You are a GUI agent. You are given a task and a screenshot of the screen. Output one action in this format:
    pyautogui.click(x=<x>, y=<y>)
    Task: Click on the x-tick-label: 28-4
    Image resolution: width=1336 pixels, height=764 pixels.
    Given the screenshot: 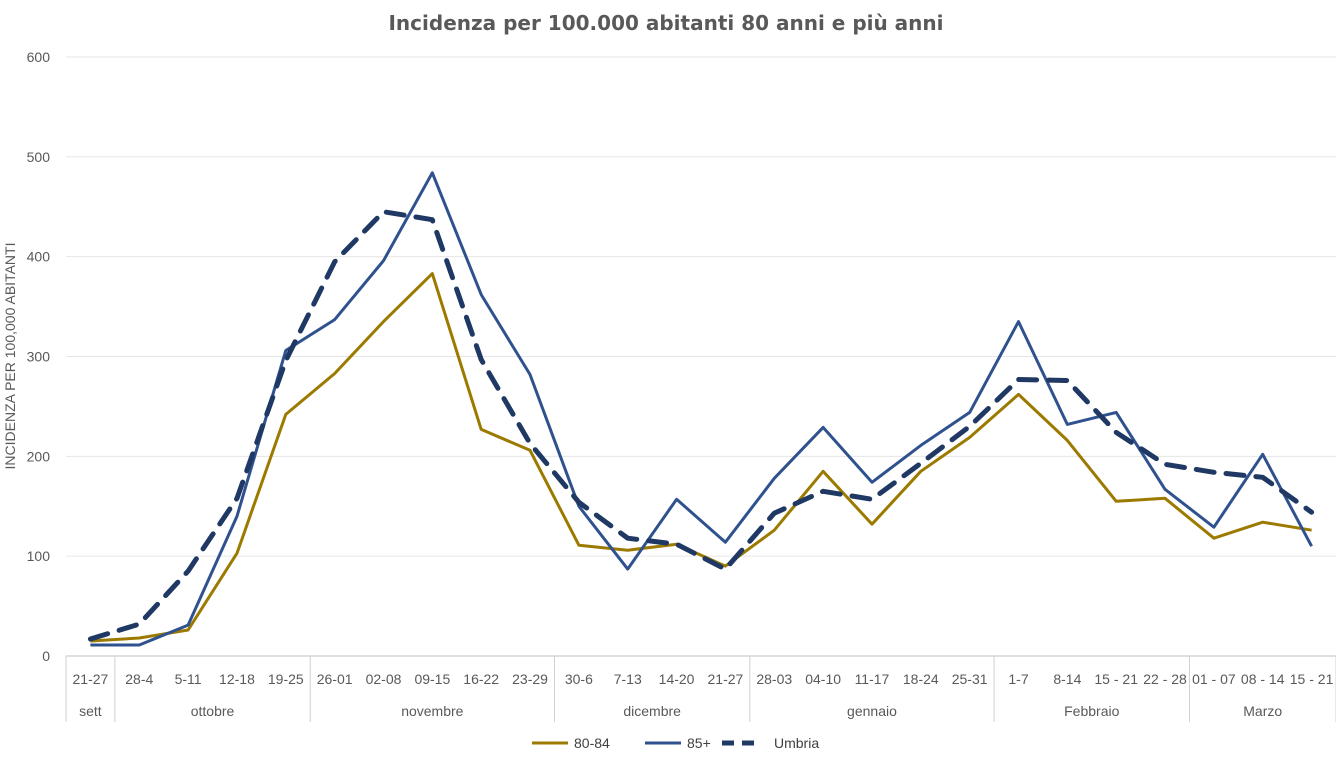 What is the action you would take?
    pyautogui.click(x=139, y=679)
    